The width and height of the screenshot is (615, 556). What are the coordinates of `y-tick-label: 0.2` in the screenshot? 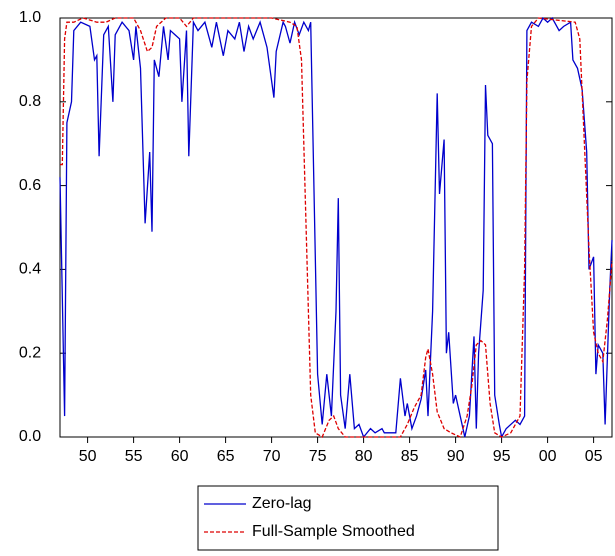 It's located at (30, 352).